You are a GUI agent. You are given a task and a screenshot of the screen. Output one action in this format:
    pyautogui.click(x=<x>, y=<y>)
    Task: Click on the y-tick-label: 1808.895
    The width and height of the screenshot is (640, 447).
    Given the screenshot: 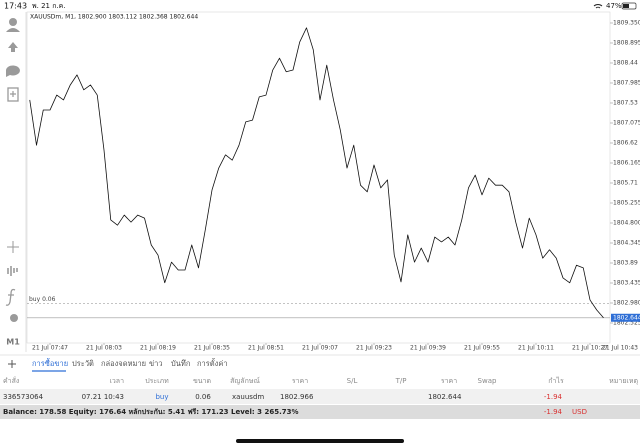 What is the action you would take?
    pyautogui.click(x=626, y=42)
    